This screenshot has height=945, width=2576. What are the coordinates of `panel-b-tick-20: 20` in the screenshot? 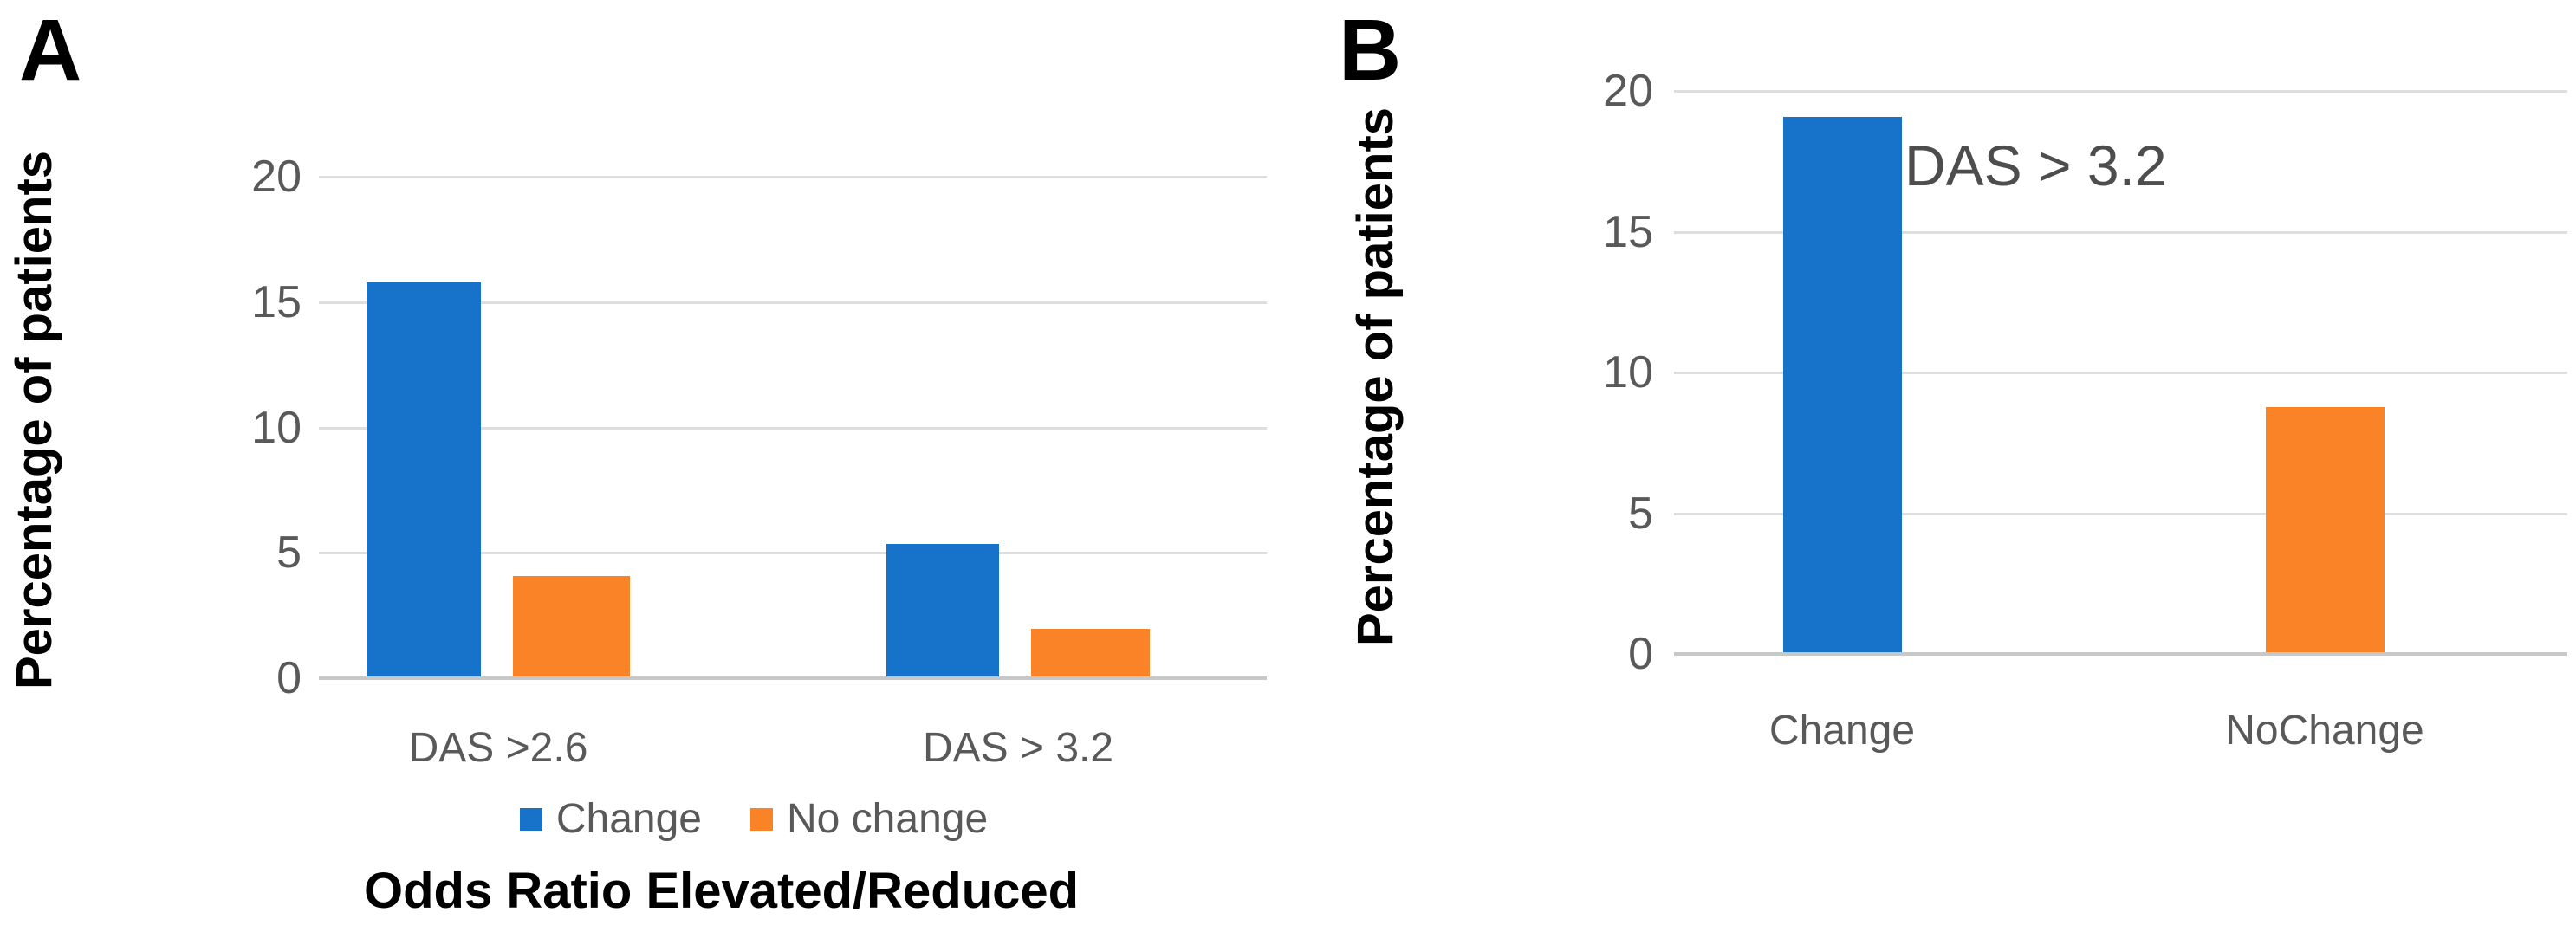 It's located at (1628, 91).